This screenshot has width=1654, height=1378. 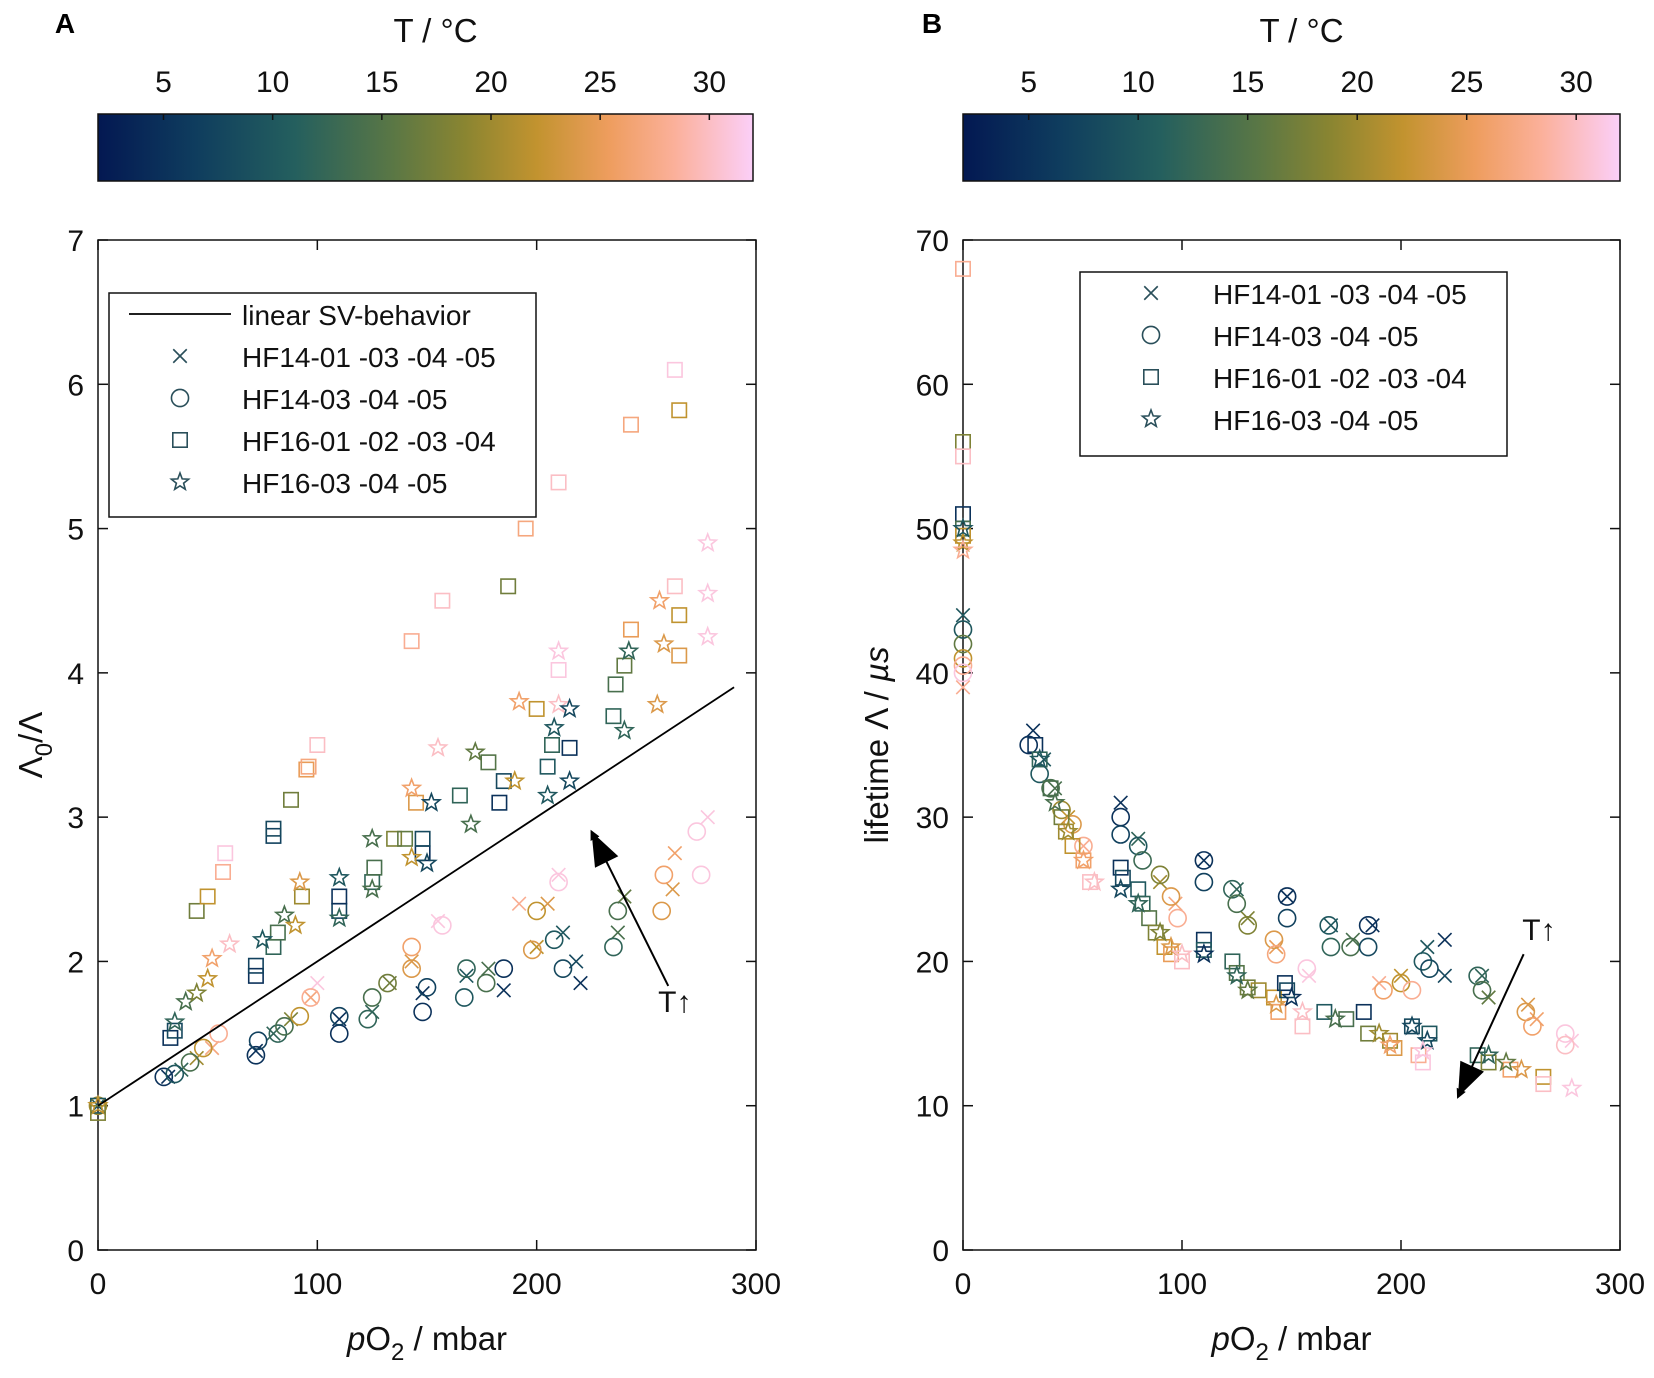 What do you see at coordinates (322, 405) in the screenshot?
I see `legend-box` at bounding box center [322, 405].